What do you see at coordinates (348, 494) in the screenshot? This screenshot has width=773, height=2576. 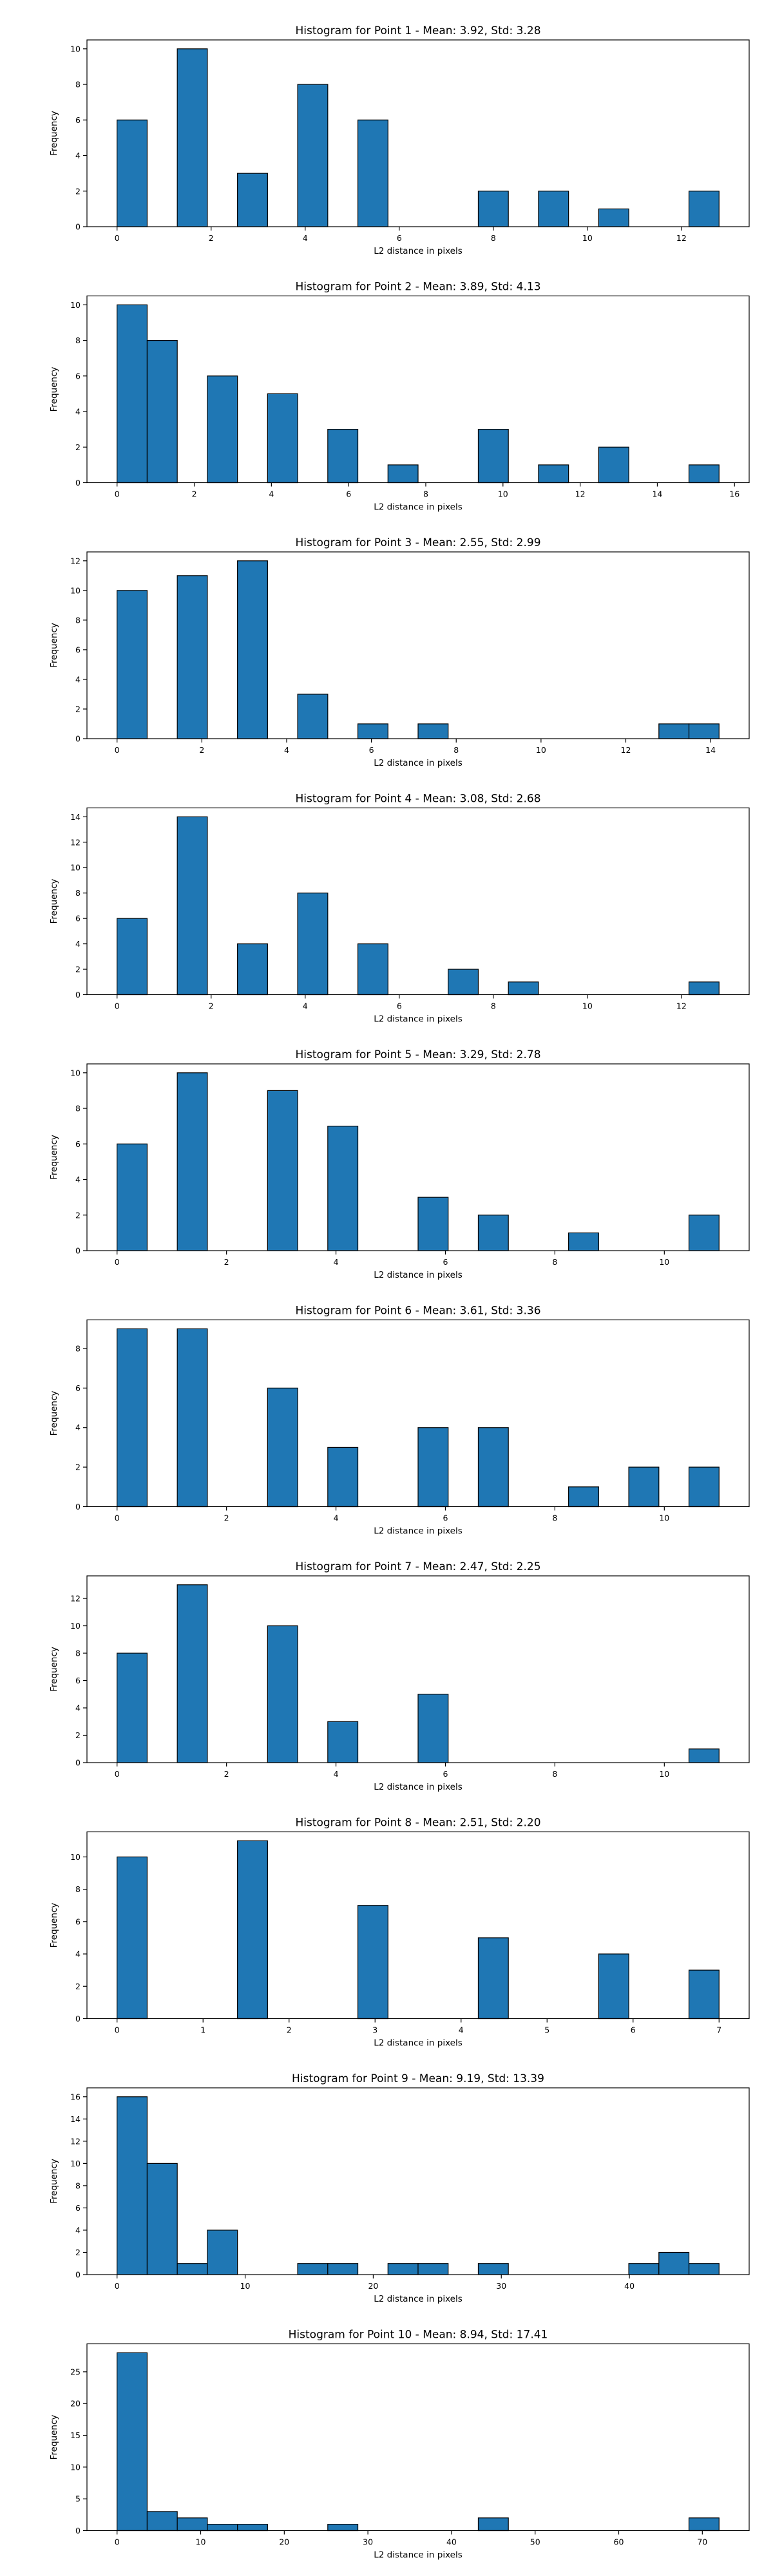 I see `x-tick-label: 6` at bounding box center [348, 494].